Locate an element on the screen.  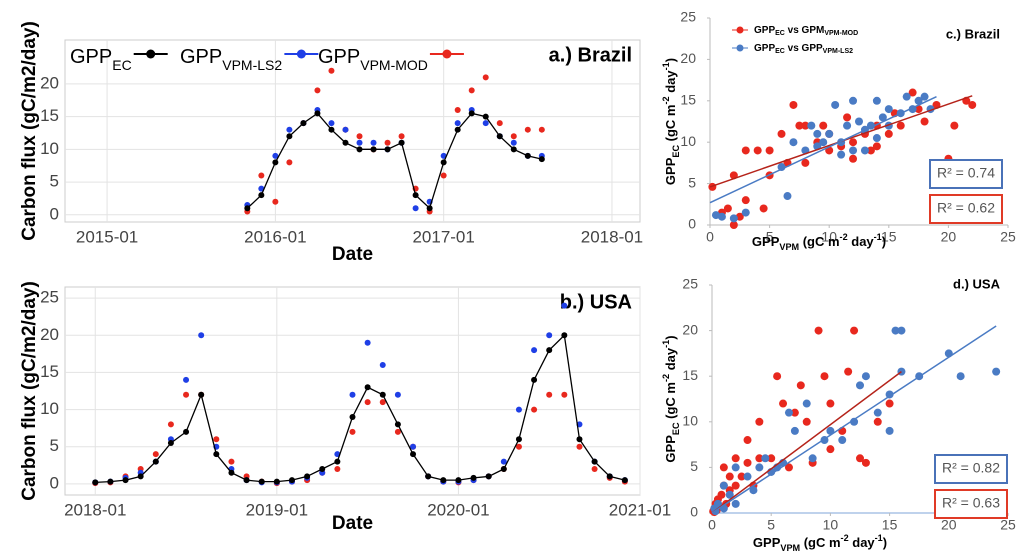
x-tick-label: 2020-01 is located at coordinates (458, 509).